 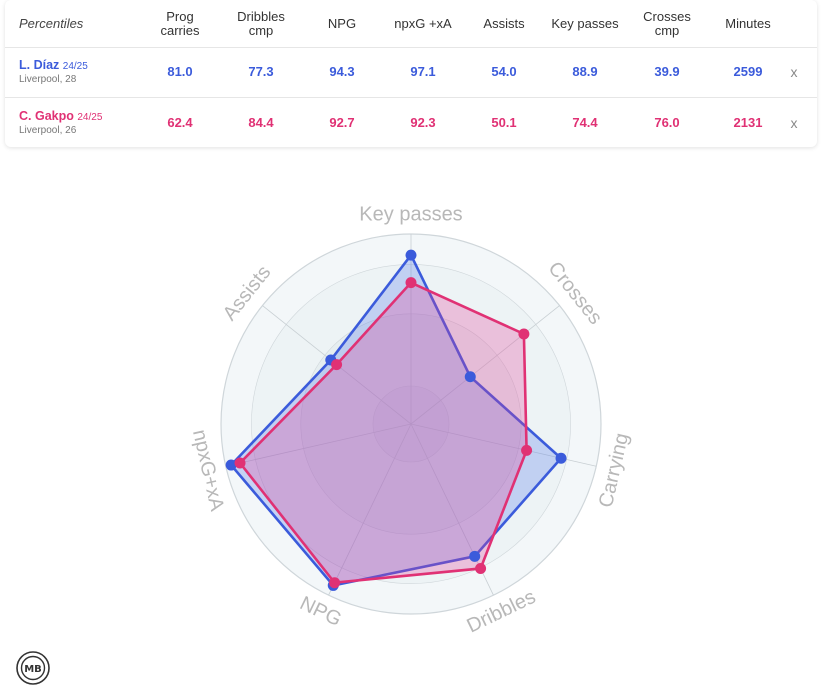 I want to click on column-header-line1: npxG +xA, so click(x=423, y=23).